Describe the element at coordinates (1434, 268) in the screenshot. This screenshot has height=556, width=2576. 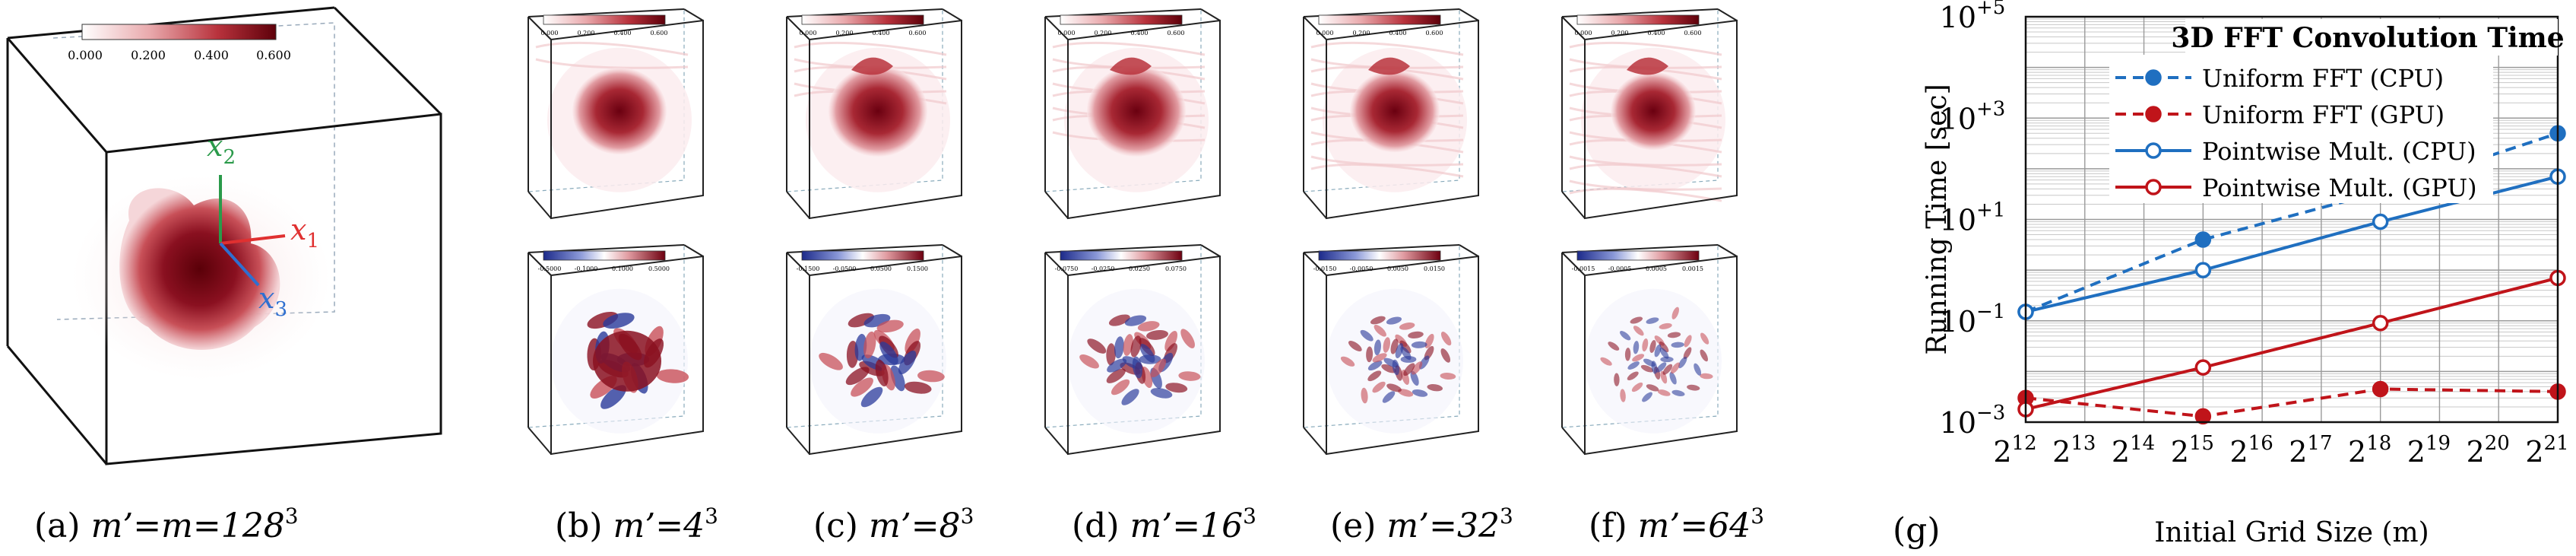
I see `colorbar-tick: 0.0150` at that location.